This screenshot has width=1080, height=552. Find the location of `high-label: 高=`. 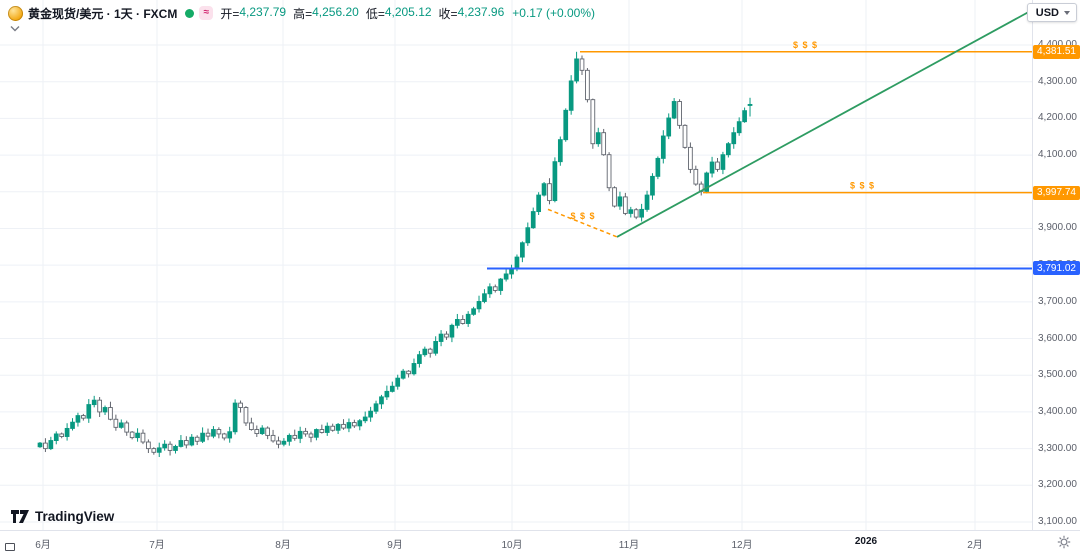

high-label: 高= is located at coordinates (303, 13).